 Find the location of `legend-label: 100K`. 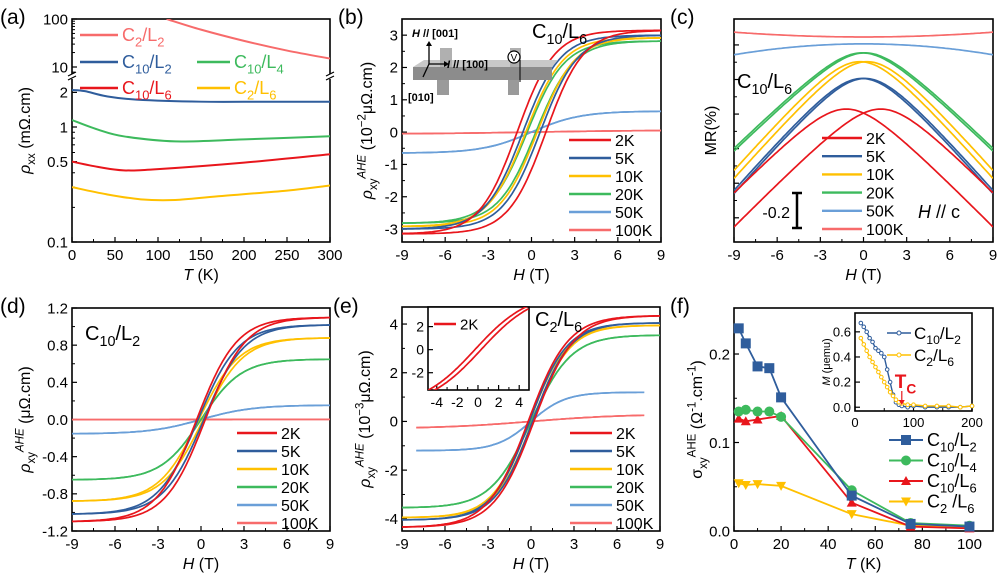

legend-label: 100K is located at coordinates (634, 231).